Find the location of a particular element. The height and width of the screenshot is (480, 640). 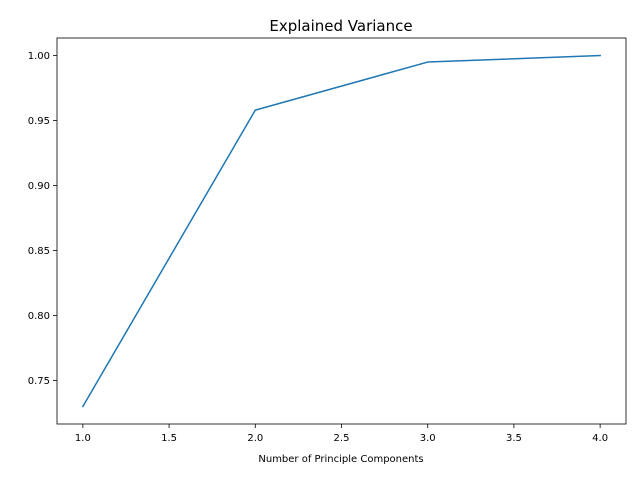

y-tick-label: 0.90 is located at coordinates (39, 186).